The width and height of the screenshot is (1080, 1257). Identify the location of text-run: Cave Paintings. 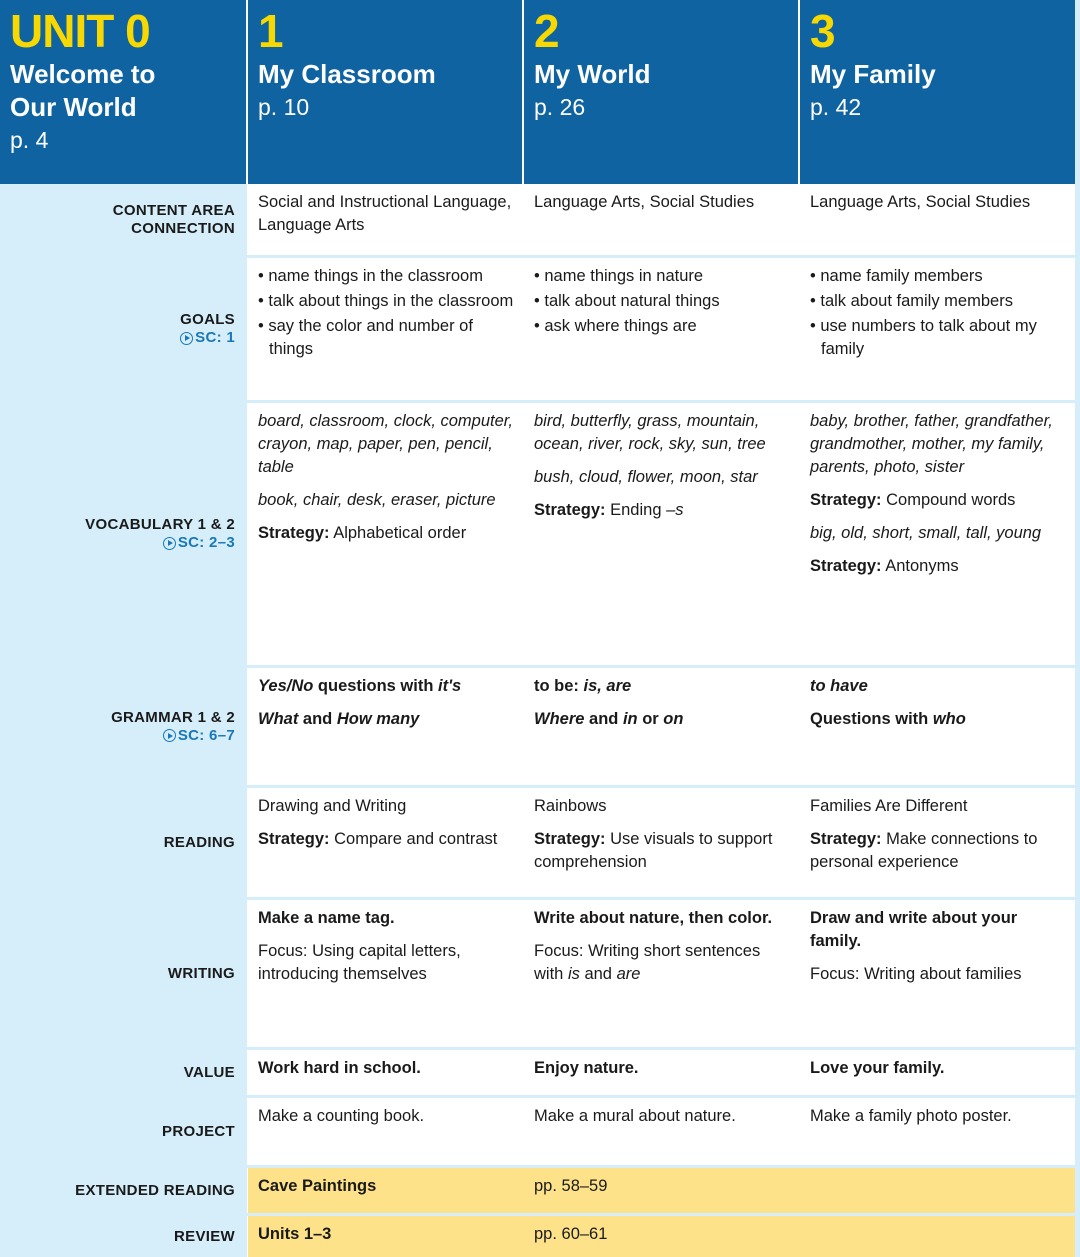
(317, 1186).